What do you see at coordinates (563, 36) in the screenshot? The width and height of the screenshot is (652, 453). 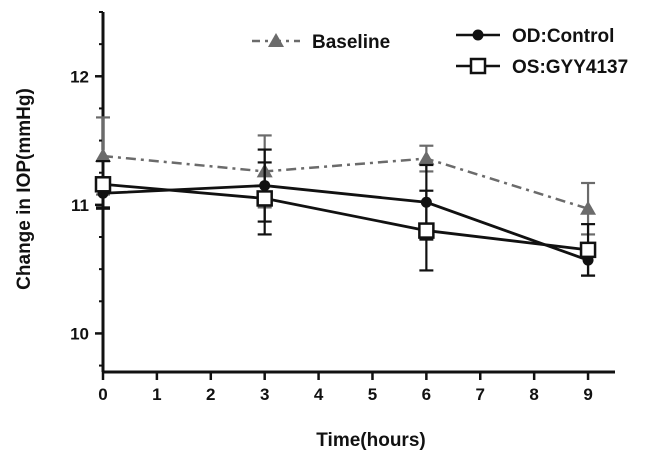 I see `legend-label: OD:Control` at bounding box center [563, 36].